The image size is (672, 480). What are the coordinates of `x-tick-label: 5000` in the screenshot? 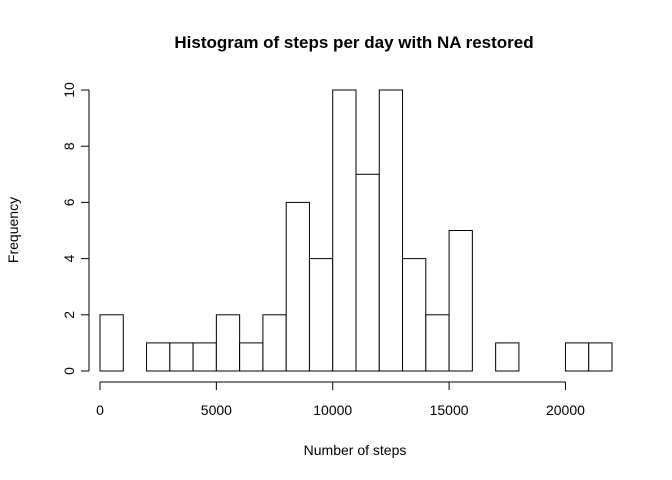 It's located at (216, 410).